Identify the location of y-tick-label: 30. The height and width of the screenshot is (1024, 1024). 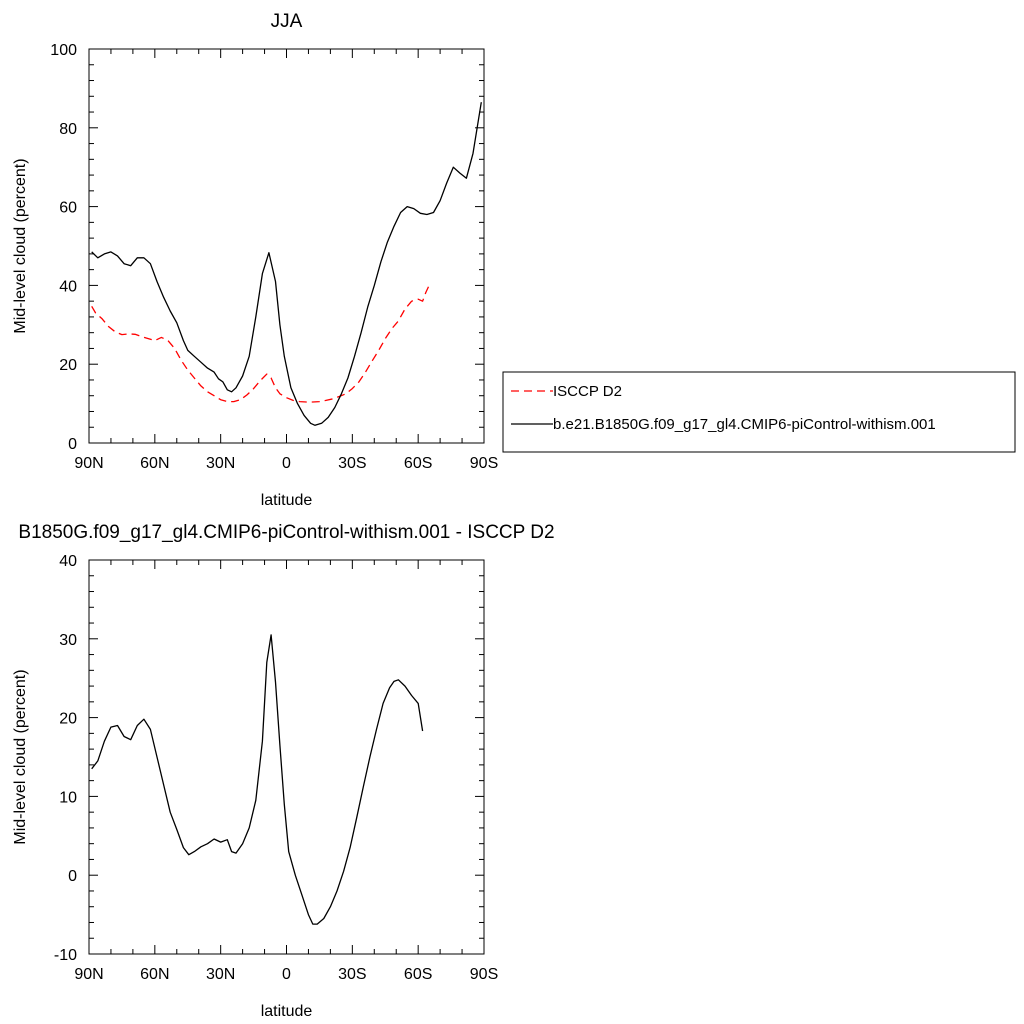
(68, 640).